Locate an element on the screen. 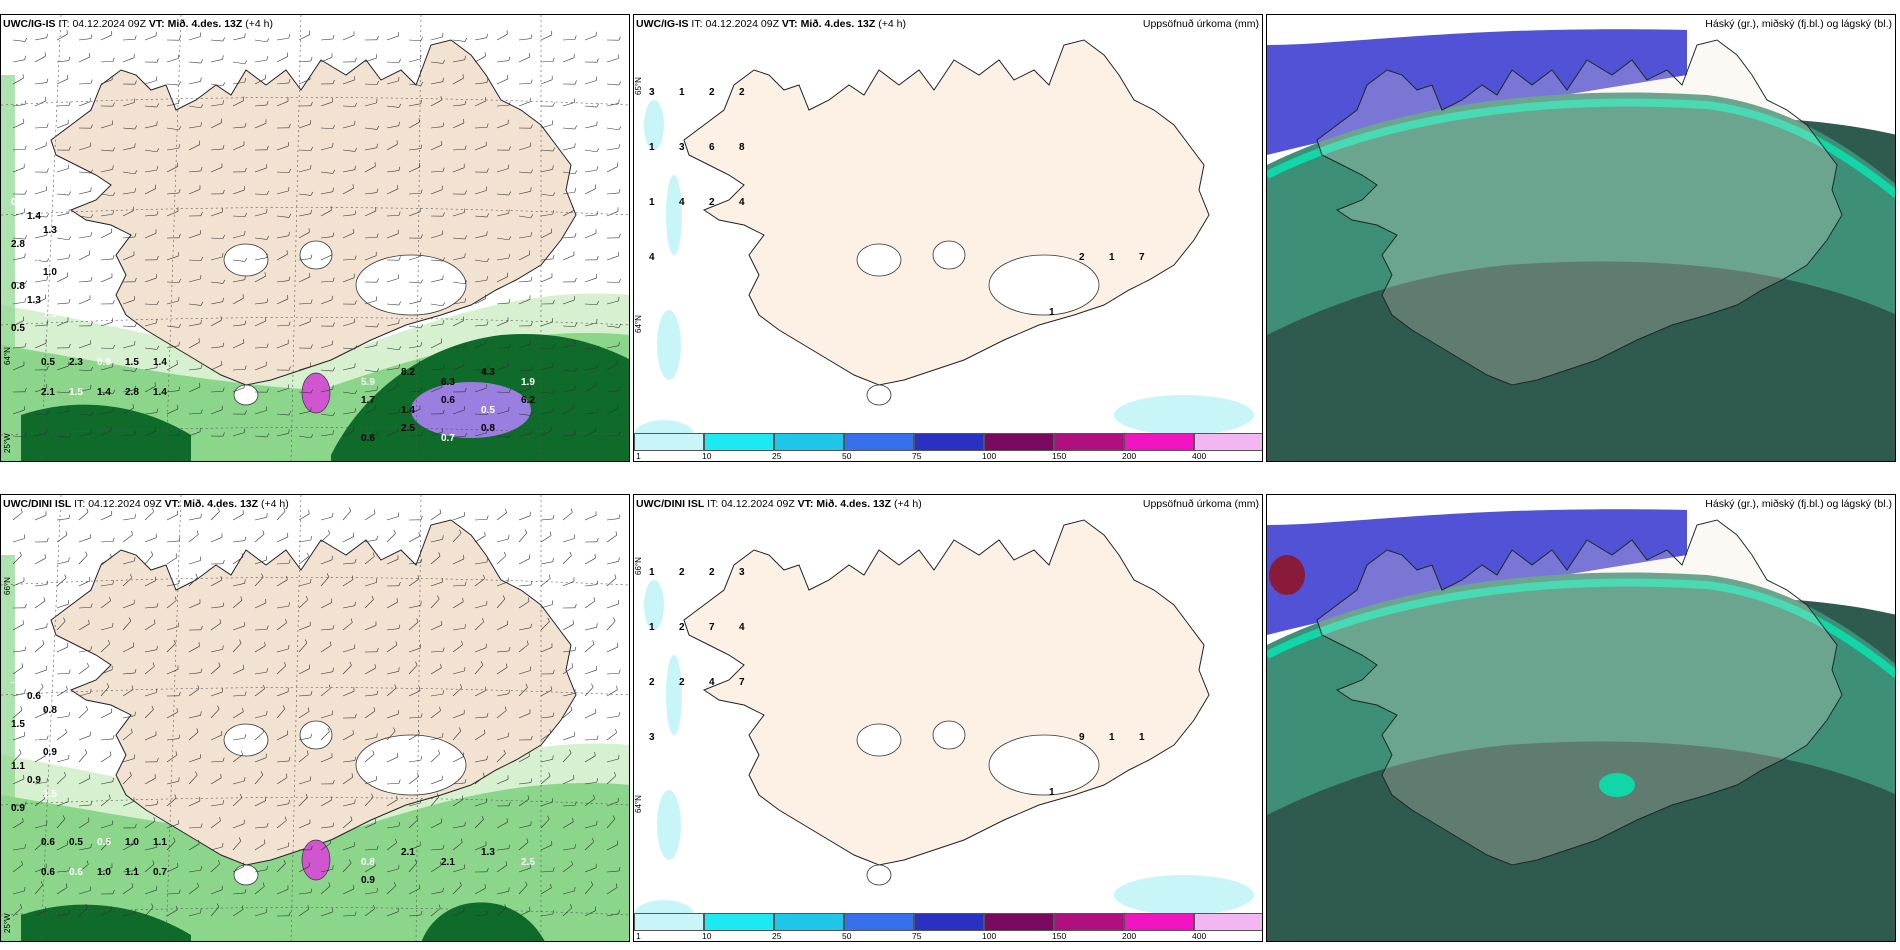 The width and height of the screenshot is (1900, 950). wind-value-label: 1.9 is located at coordinates (50, 314).